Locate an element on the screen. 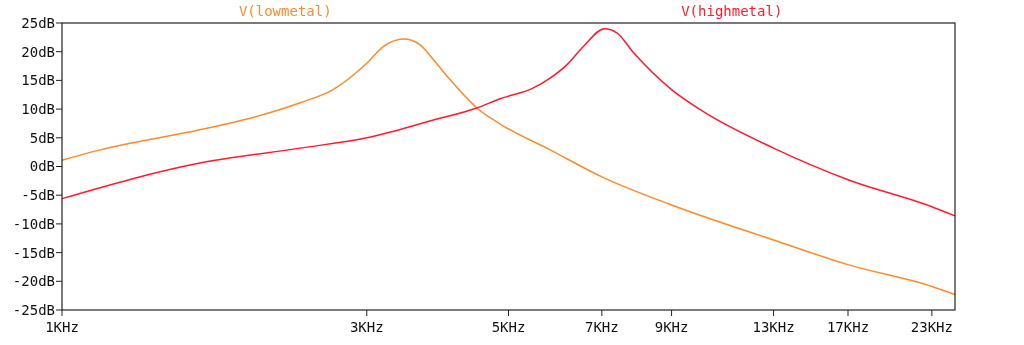 Image resolution: width=1024 pixels, height=345 pixels. y-tick-label: -25dB is located at coordinates (33, 309).